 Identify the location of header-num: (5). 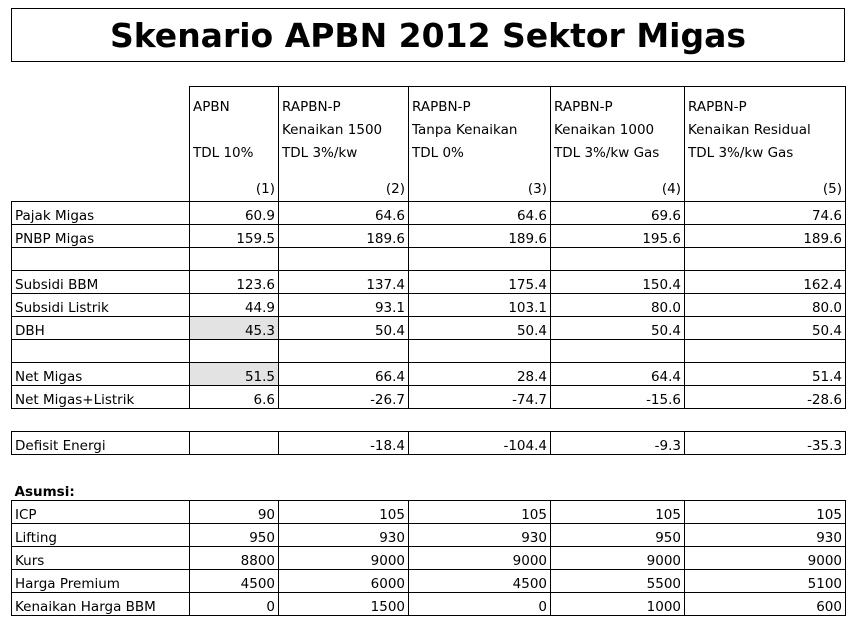
(832, 189).